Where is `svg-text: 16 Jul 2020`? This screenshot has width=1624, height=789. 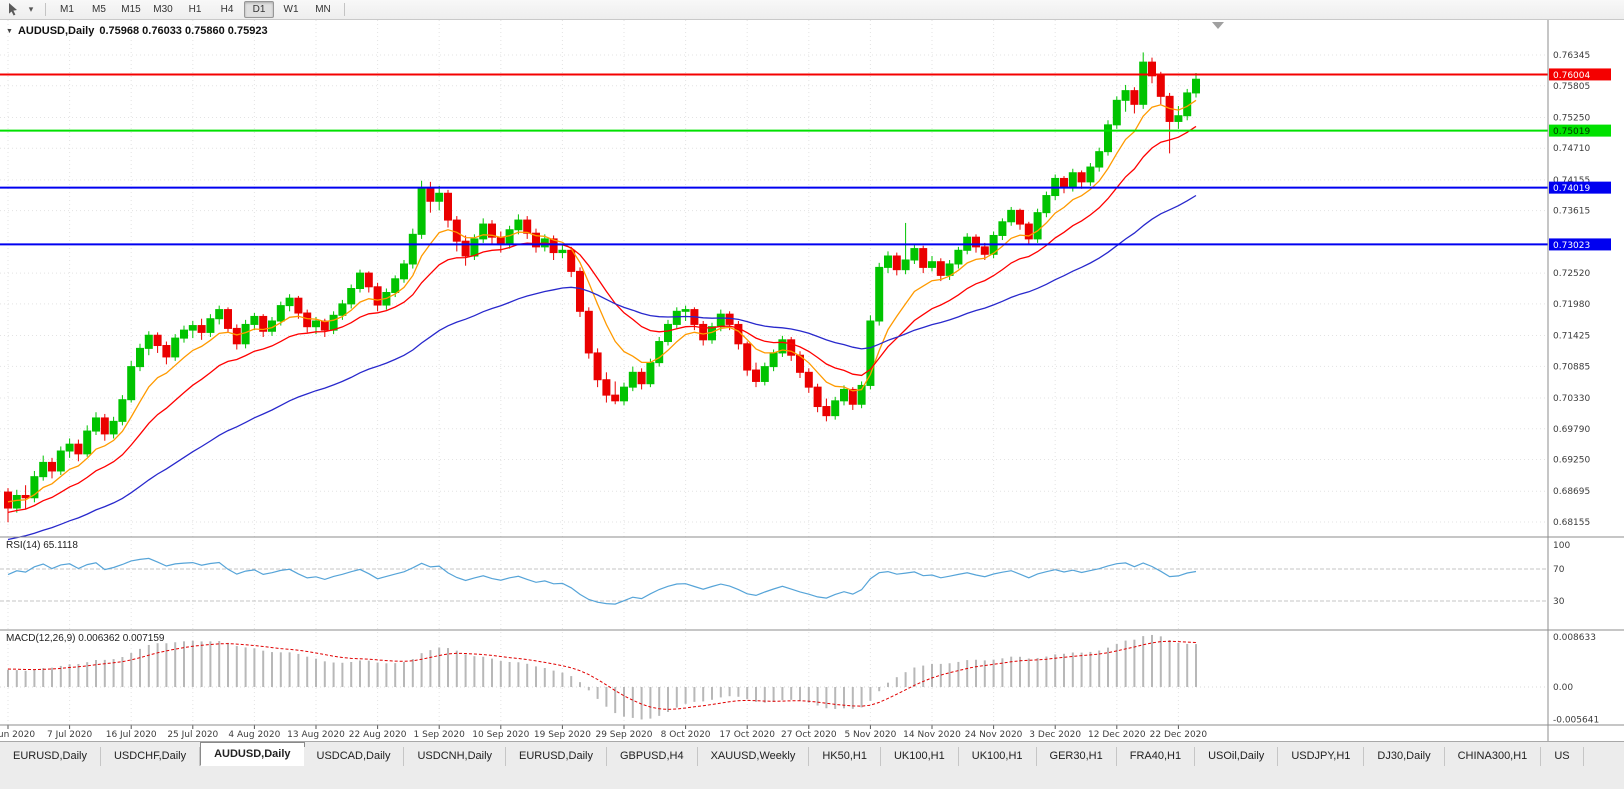
svg-text: 16 Jul 2020 is located at coordinates (131, 735).